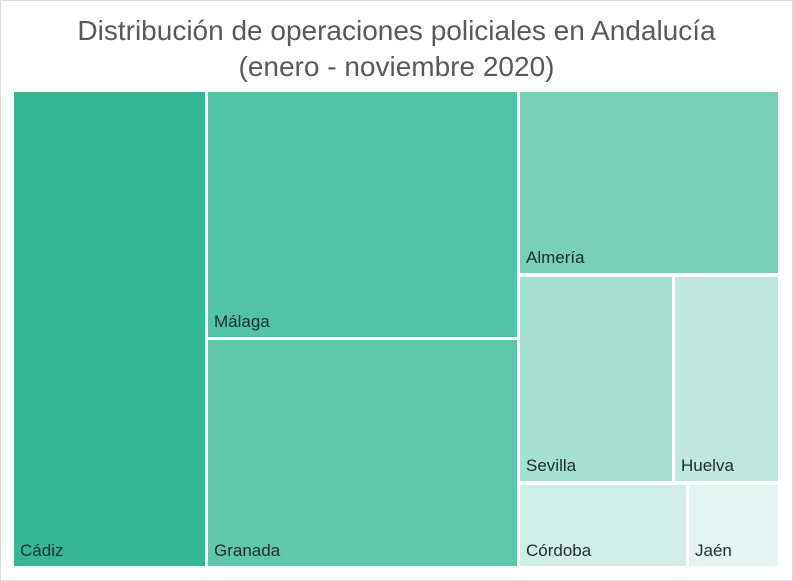  I want to click on tile-cordoba, so click(603, 525).